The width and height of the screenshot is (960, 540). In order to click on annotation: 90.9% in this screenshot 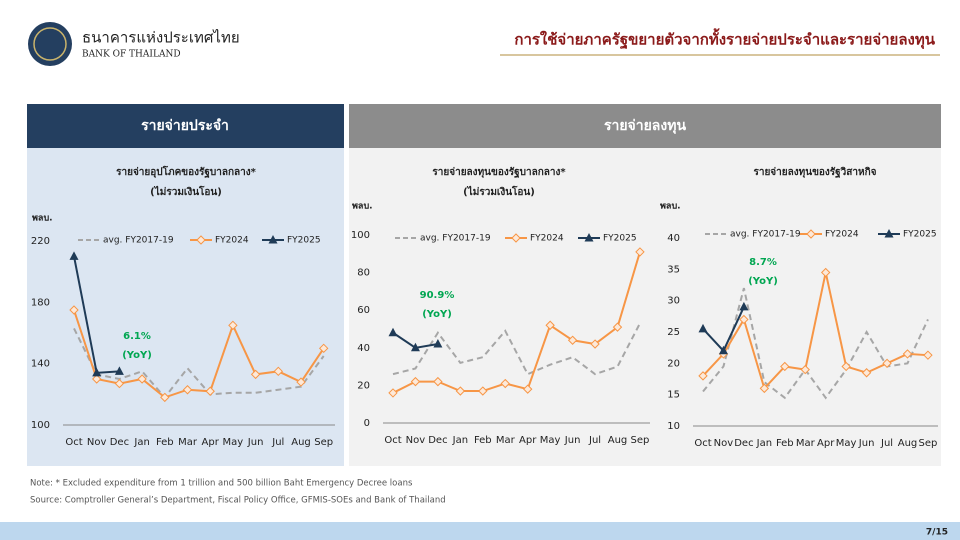, I will do `click(437, 295)`.